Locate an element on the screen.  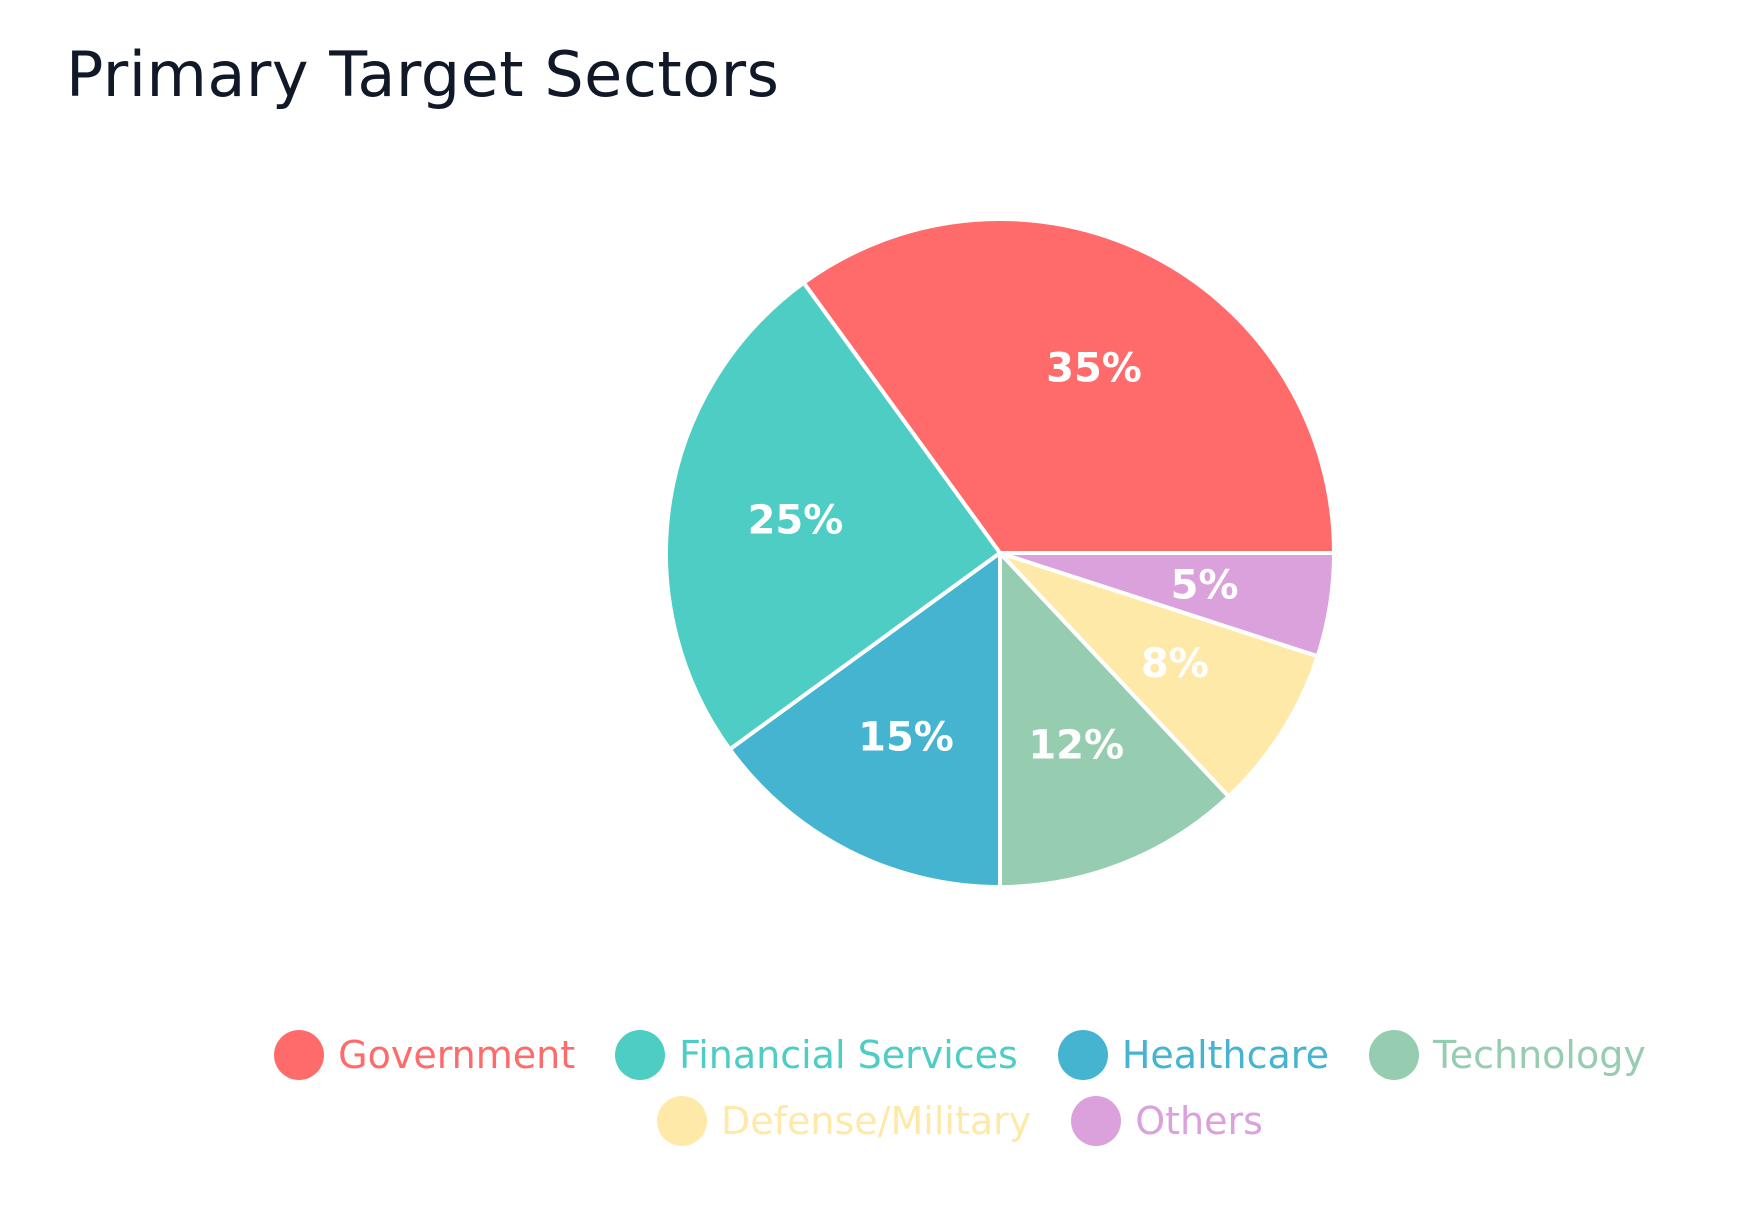
legend-label: Others is located at coordinates (1199, 1121).